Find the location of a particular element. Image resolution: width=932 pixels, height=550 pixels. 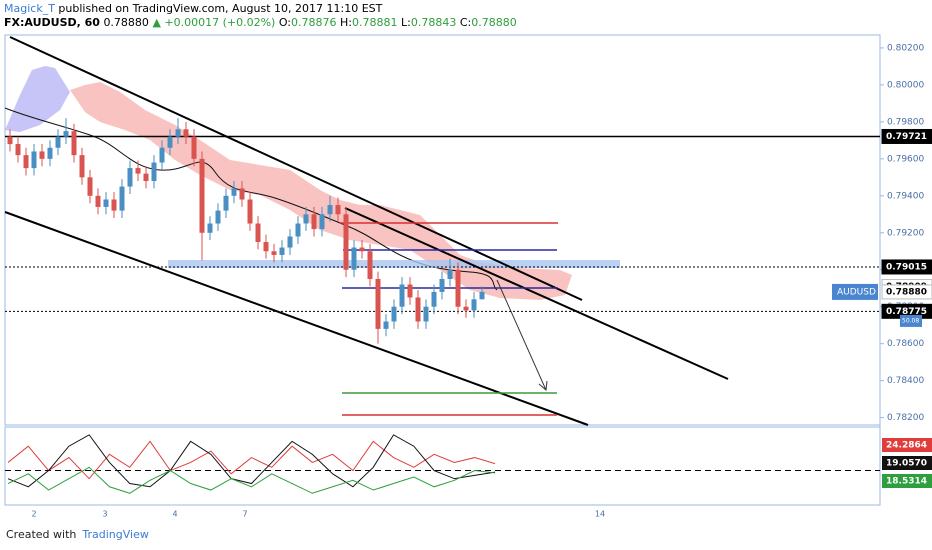

created-with: Created with is located at coordinates (41, 534).